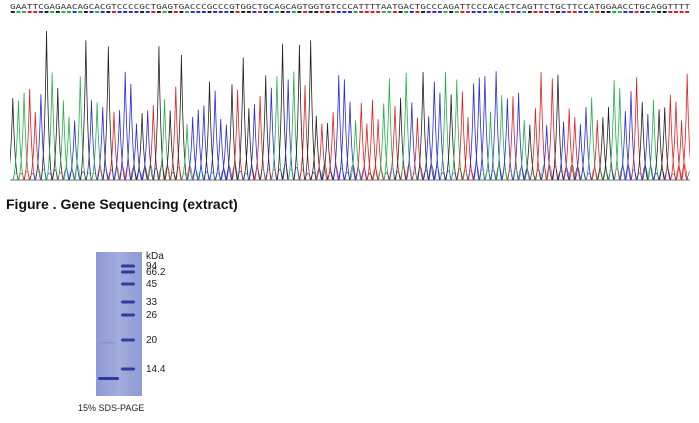 This screenshot has width=699, height=423. I want to click on sds-page-gel: kDa 94 66.2 45 33 26 20 14.4, so click(130, 333).